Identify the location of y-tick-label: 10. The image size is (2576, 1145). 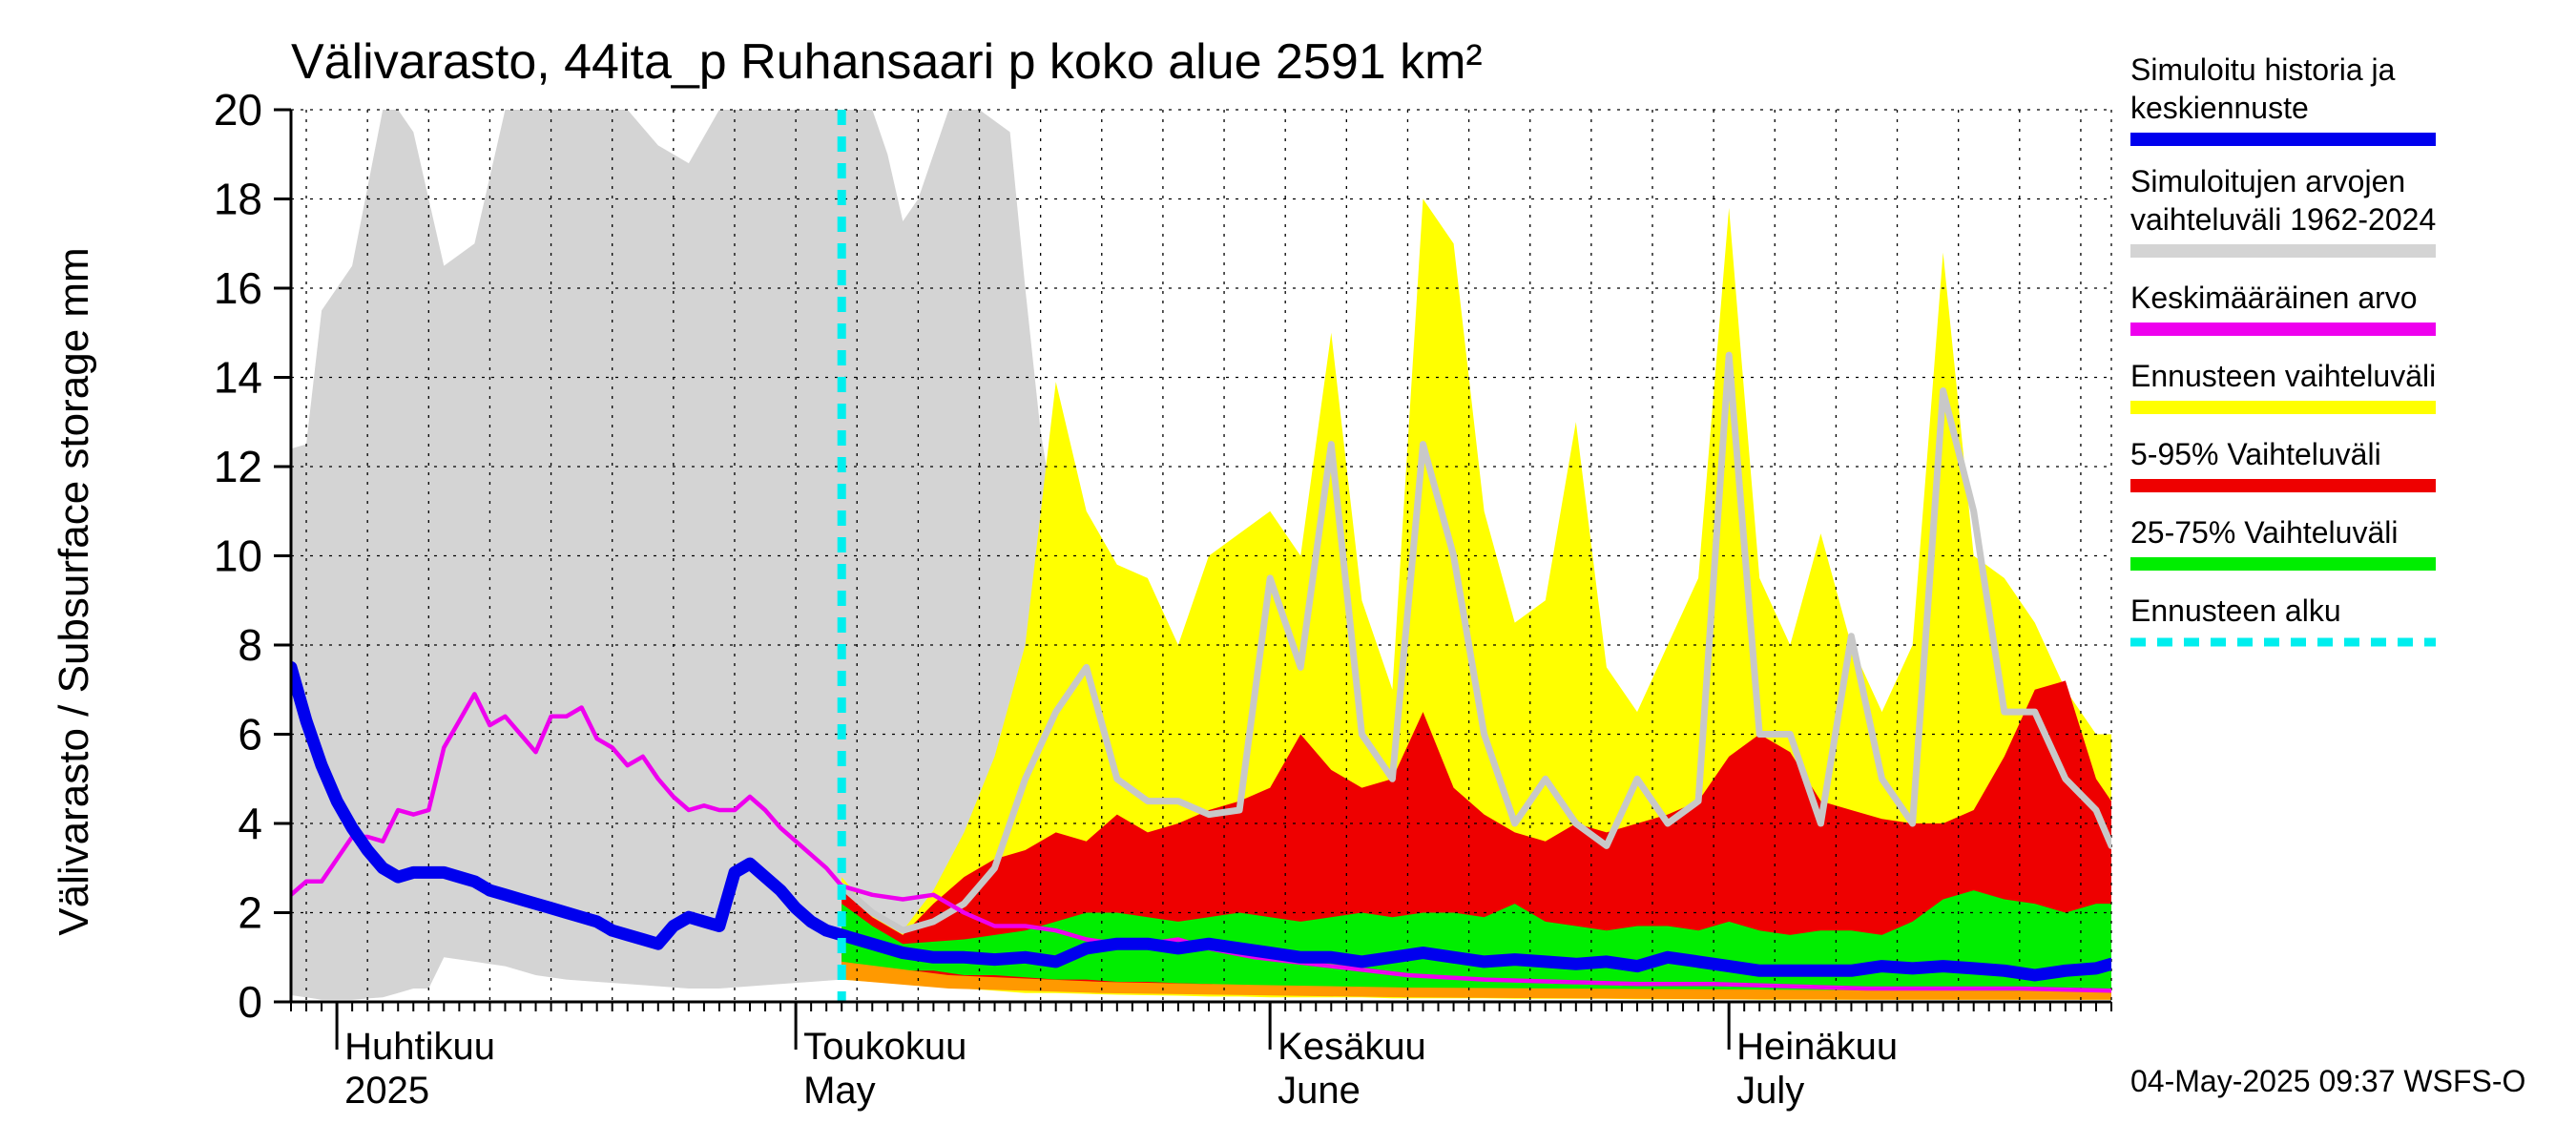
(238, 556).